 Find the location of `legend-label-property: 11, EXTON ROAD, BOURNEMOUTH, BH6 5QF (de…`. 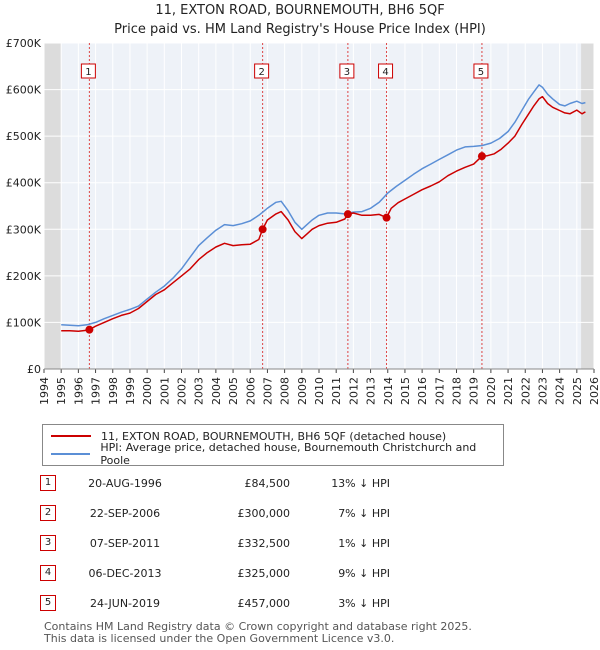

legend-label-property: 11, EXTON ROAD, BOURNEMOUTH, BH6 5QF (de… is located at coordinates (274, 436).